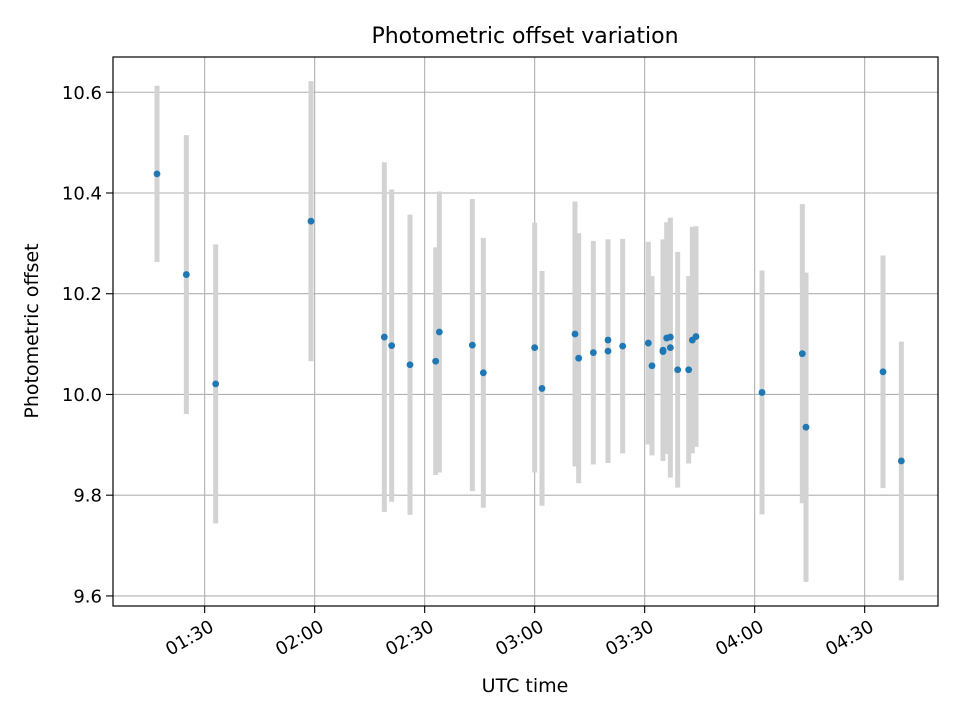 This screenshot has height=720, width=960. Describe the element at coordinates (87, 596) in the screenshot. I see `y-tick-label: 9.6` at that location.